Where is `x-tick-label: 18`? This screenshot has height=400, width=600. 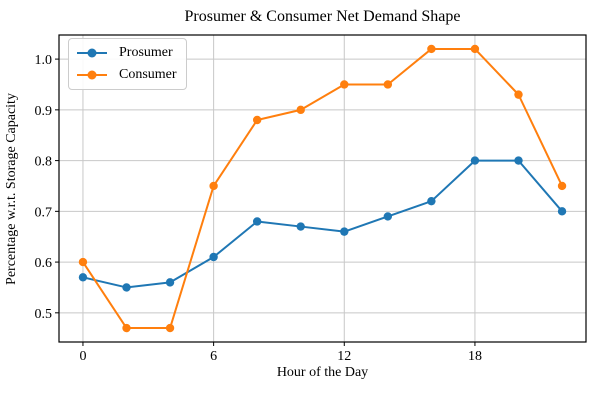
x-tick-label: 18 is located at coordinates (475, 356).